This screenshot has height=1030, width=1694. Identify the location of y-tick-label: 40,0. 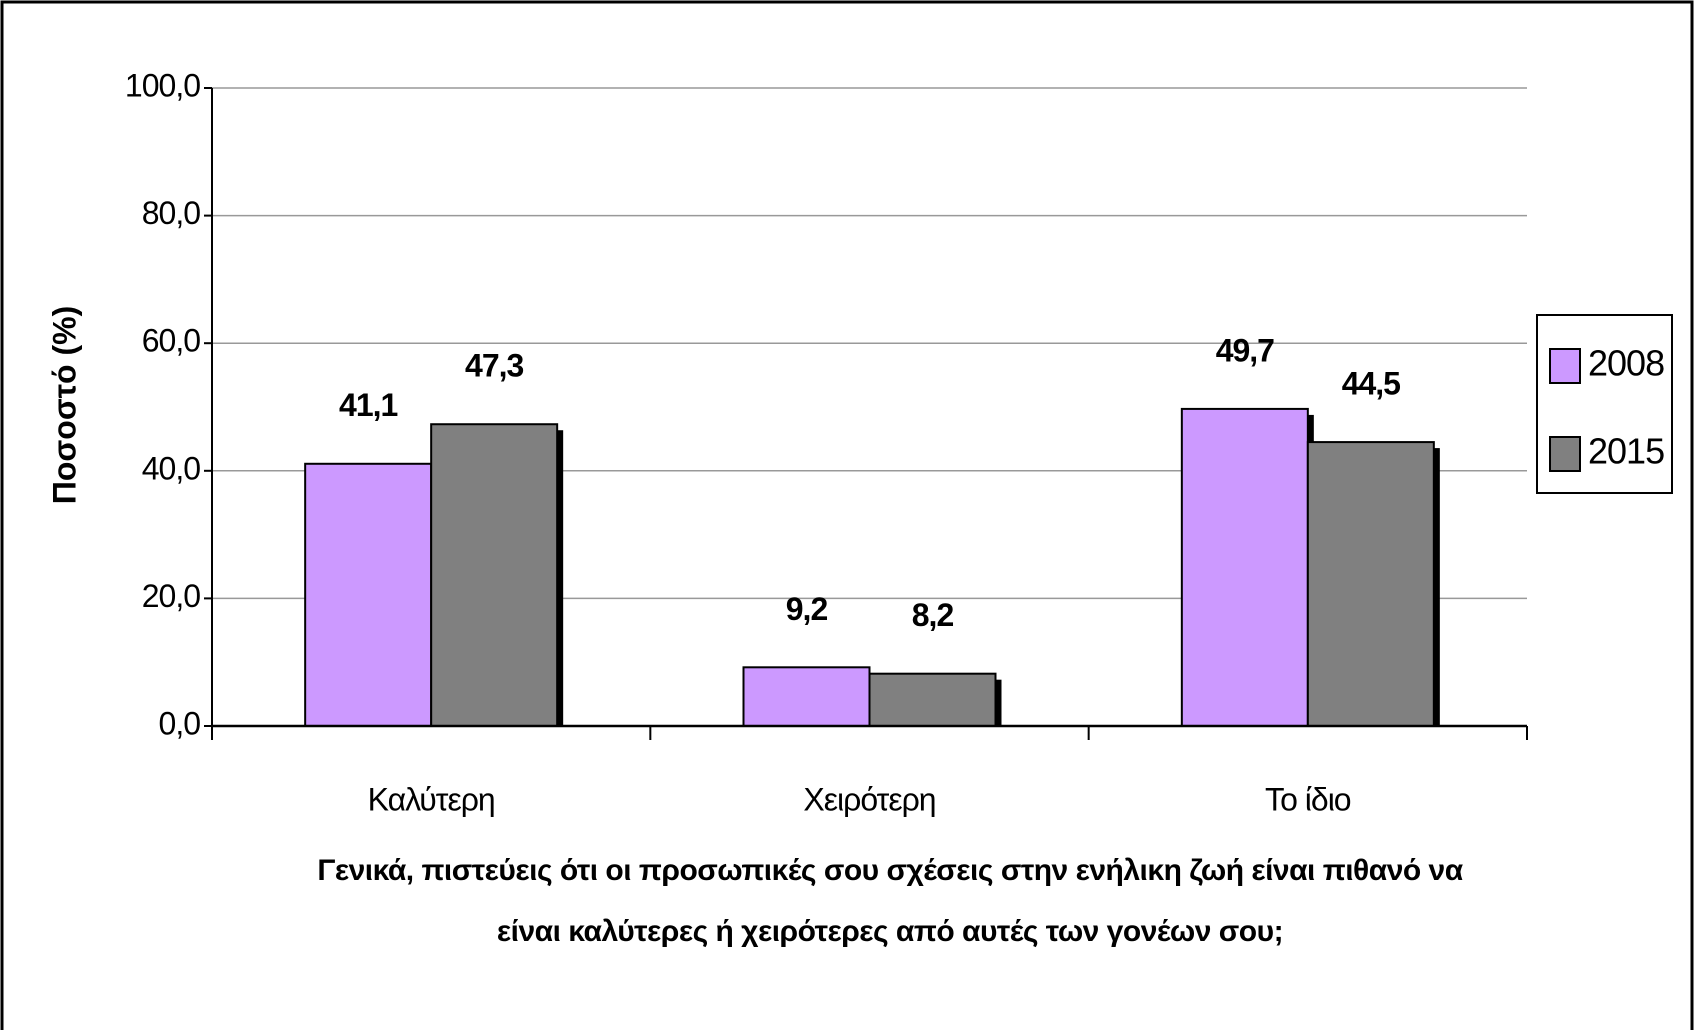
(171, 468).